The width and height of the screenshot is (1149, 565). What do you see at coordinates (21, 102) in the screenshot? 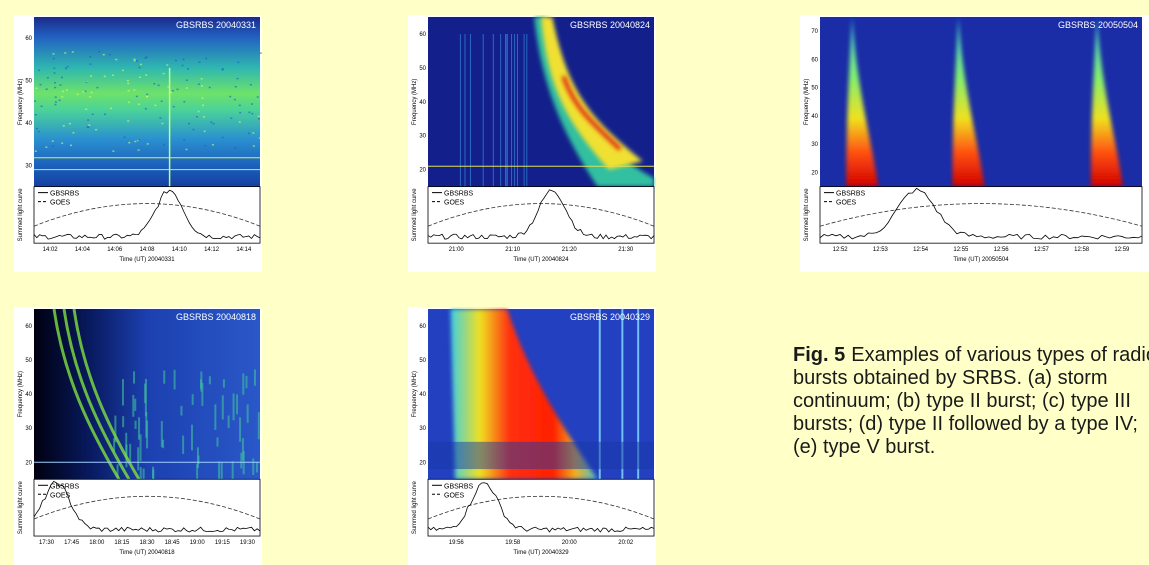
I see `y-axis-label: Frequency (MHz)` at bounding box center [21, 102].